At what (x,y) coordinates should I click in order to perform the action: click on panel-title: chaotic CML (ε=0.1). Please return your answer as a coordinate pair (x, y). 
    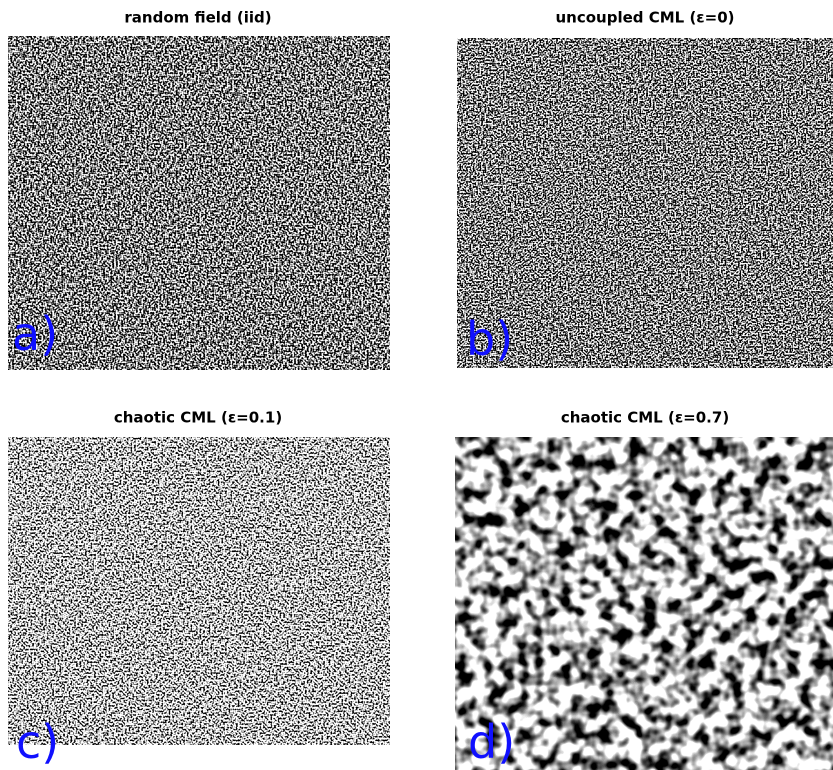
    Looking at the image, I should click on (198, 418).